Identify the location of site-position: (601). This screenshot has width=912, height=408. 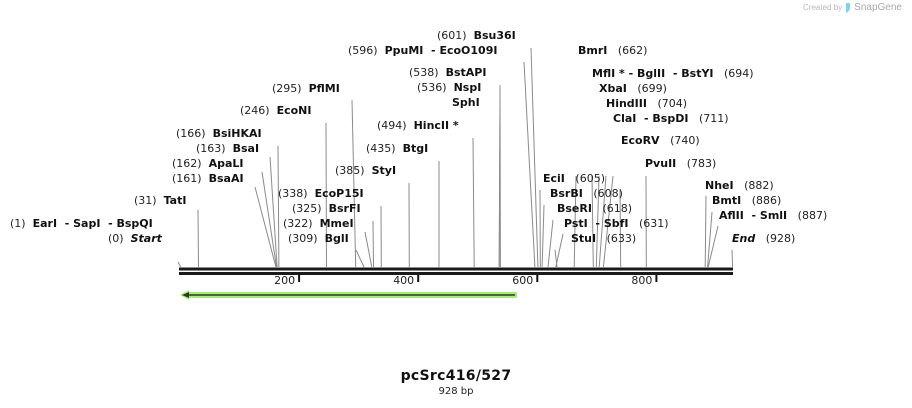
(452, 35).